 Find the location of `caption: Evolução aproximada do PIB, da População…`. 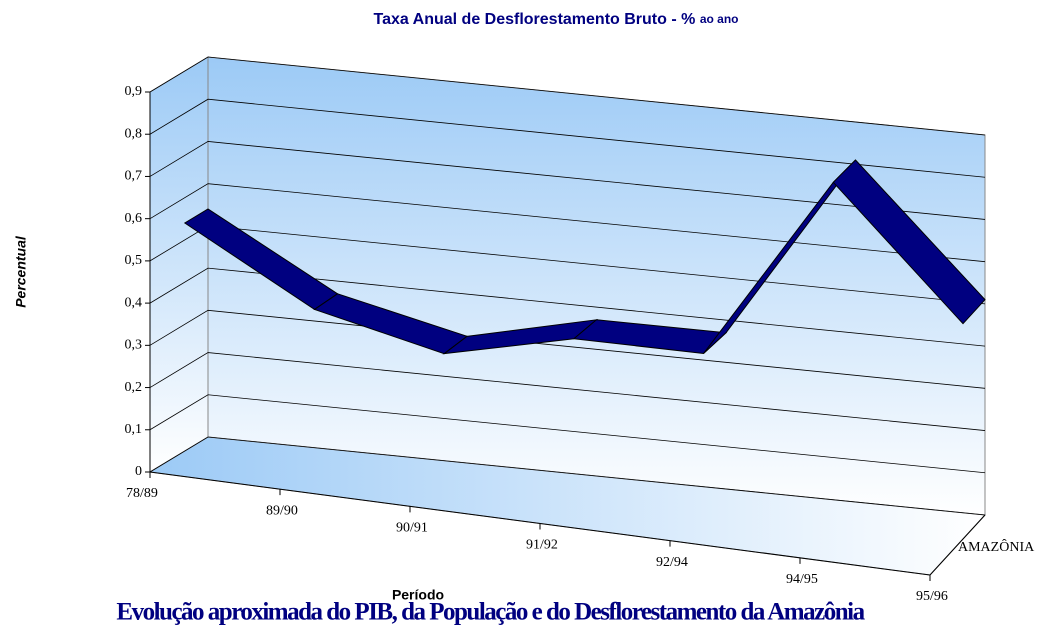

caption: Evolução aproximada do PIB, da População… is located at coordinates (490, 612).